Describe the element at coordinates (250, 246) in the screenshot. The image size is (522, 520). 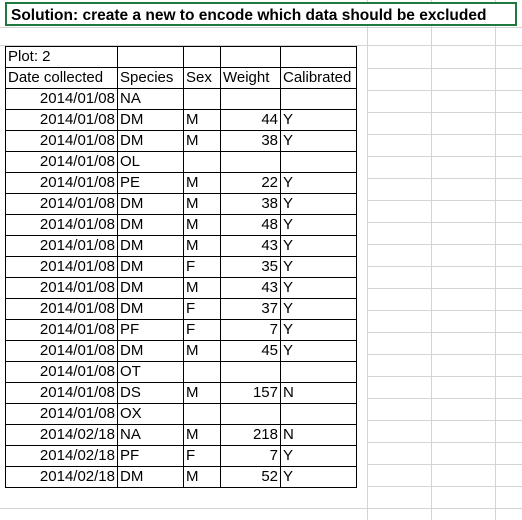
I see `weight-cell: 43` at that location.